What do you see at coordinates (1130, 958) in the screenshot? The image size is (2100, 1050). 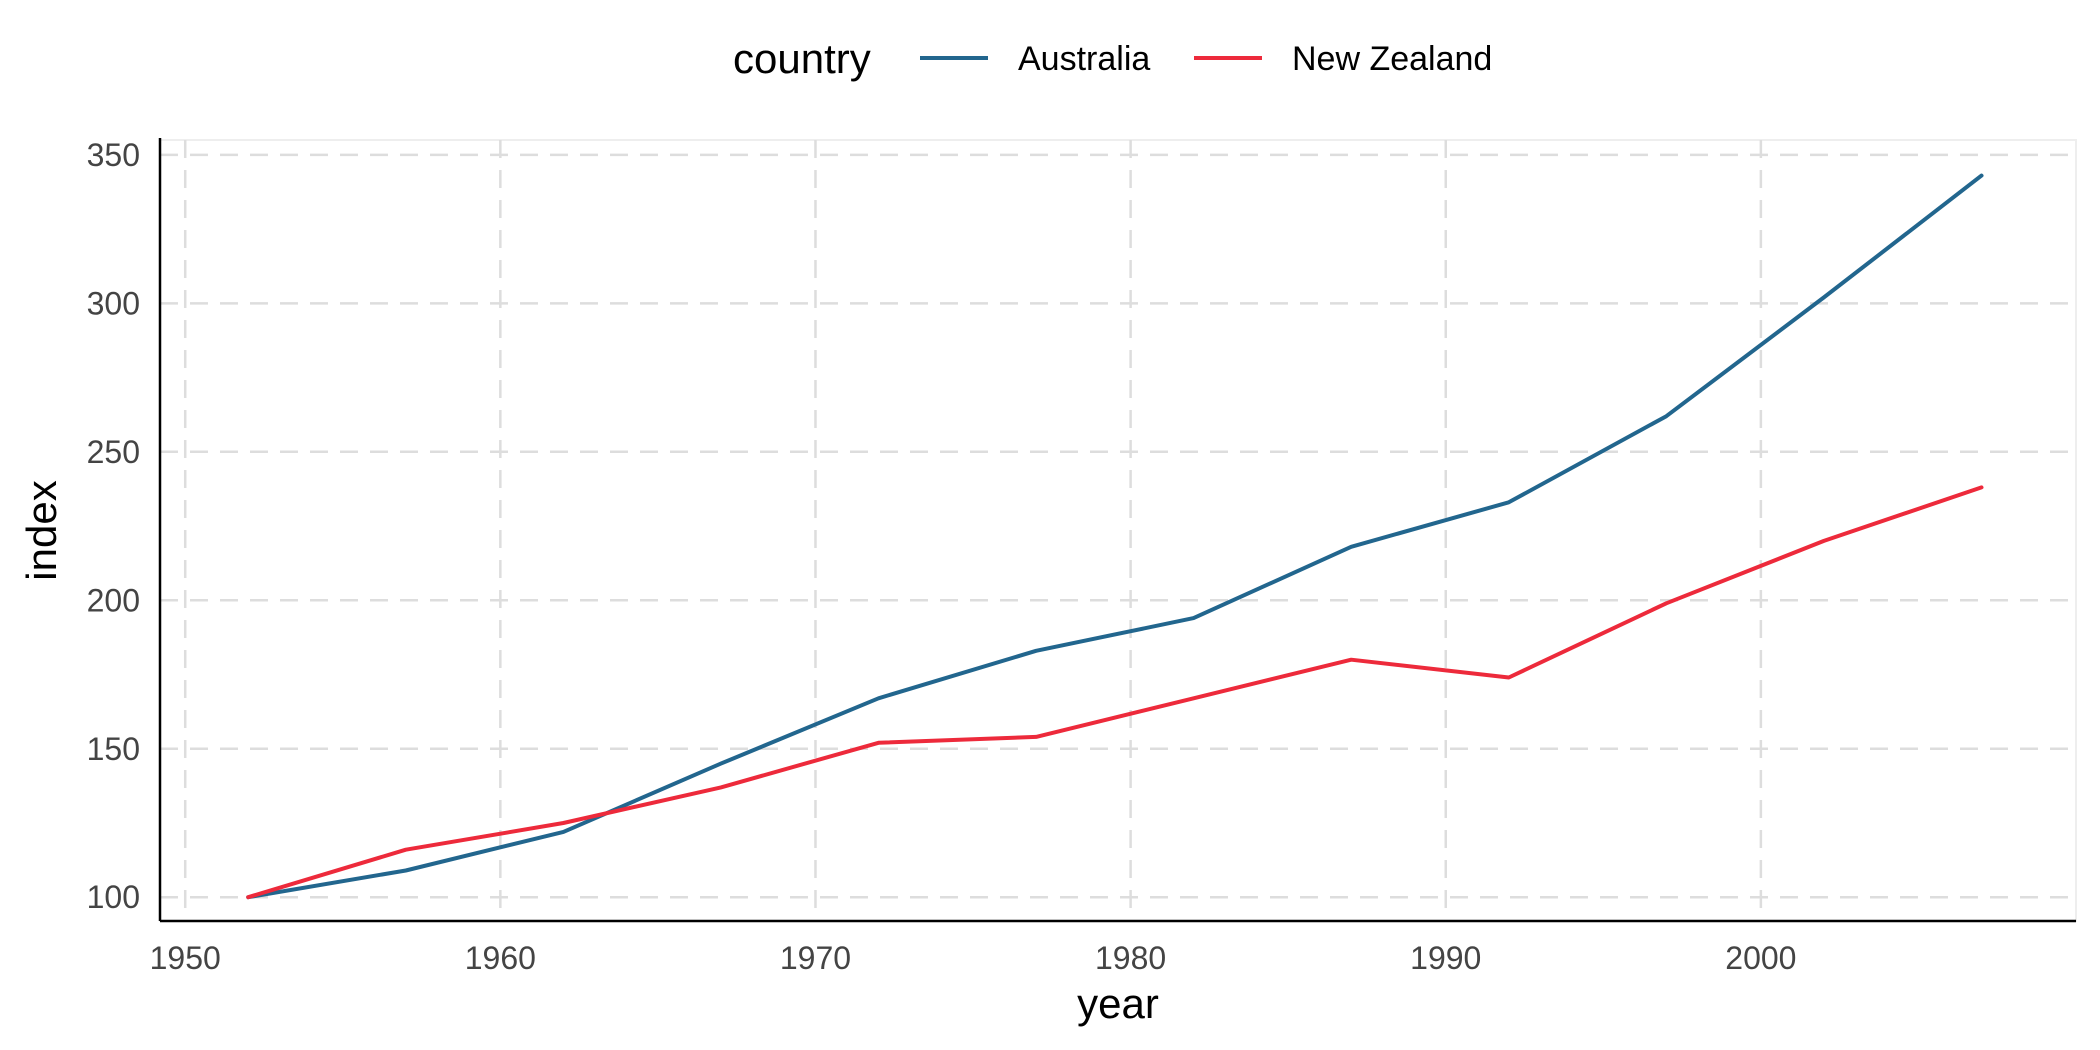 I see `x-tick-label: 1980` at bounding box center [1130, 958].